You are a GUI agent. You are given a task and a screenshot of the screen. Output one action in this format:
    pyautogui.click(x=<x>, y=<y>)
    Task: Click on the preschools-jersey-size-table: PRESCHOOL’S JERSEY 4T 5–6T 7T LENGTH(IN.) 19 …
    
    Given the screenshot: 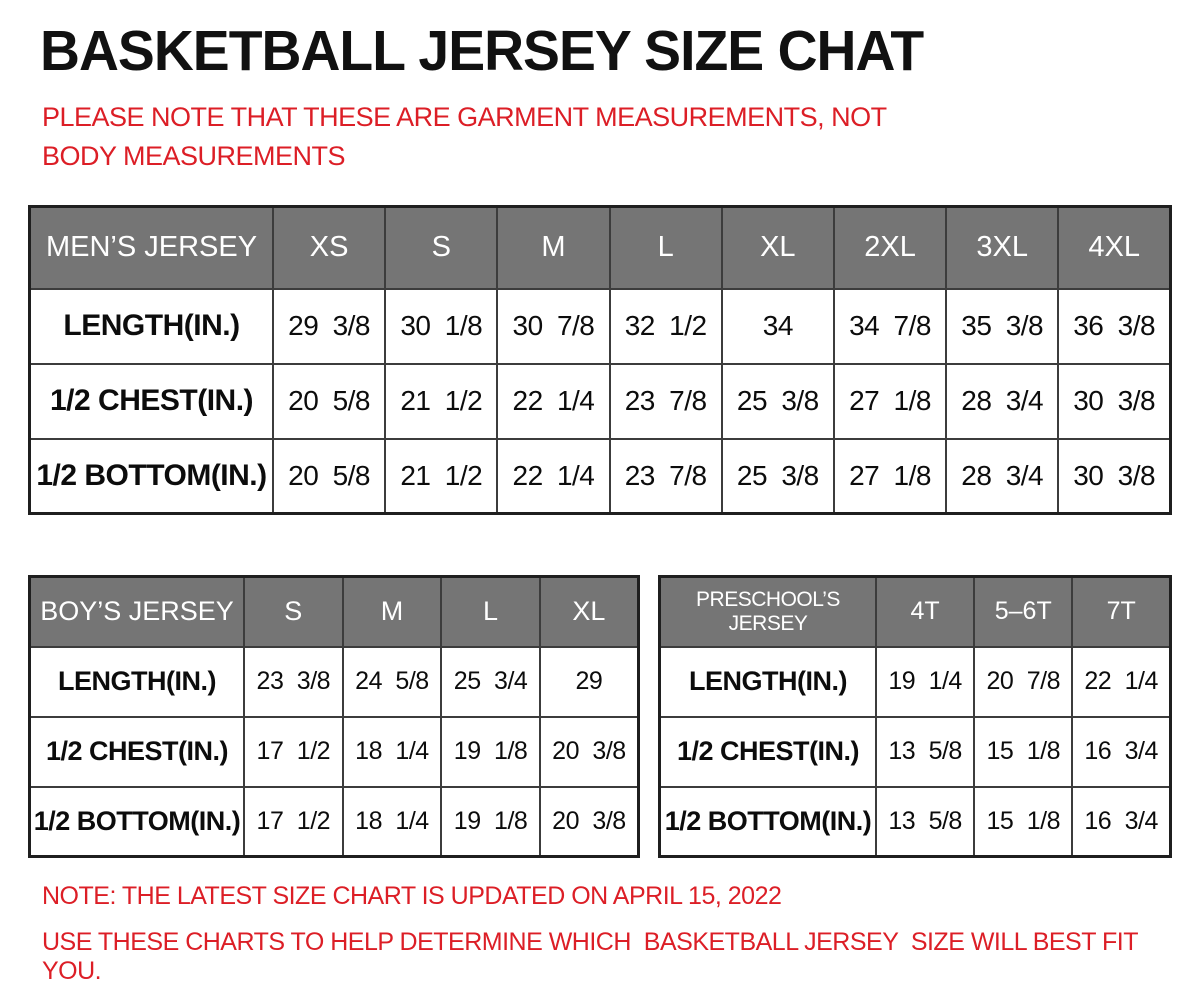 What is the action you would take?
    pyautogui.click(x=915, y=716)
    